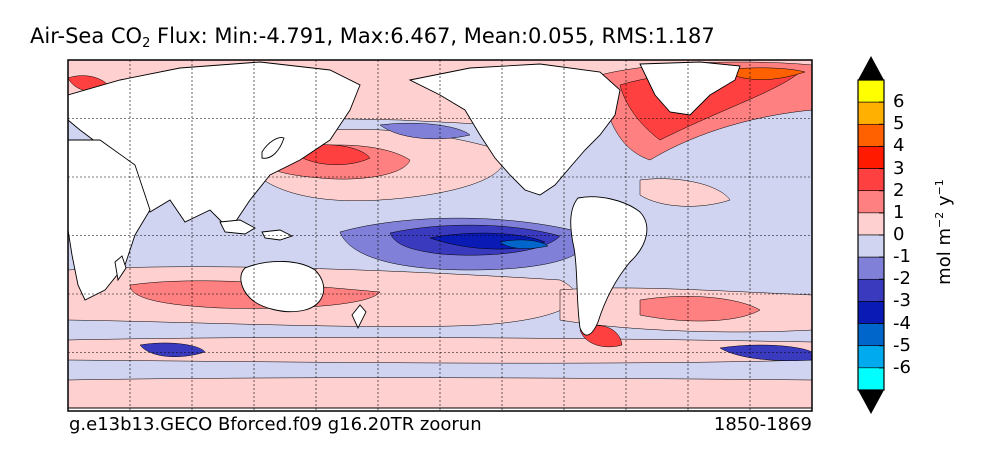 The height and width of the screenshot is (466, 981). What do you see at coordinates (277, 235) in the screenshot?
I see `land-new-guinea` at bounding box center [277, 235].